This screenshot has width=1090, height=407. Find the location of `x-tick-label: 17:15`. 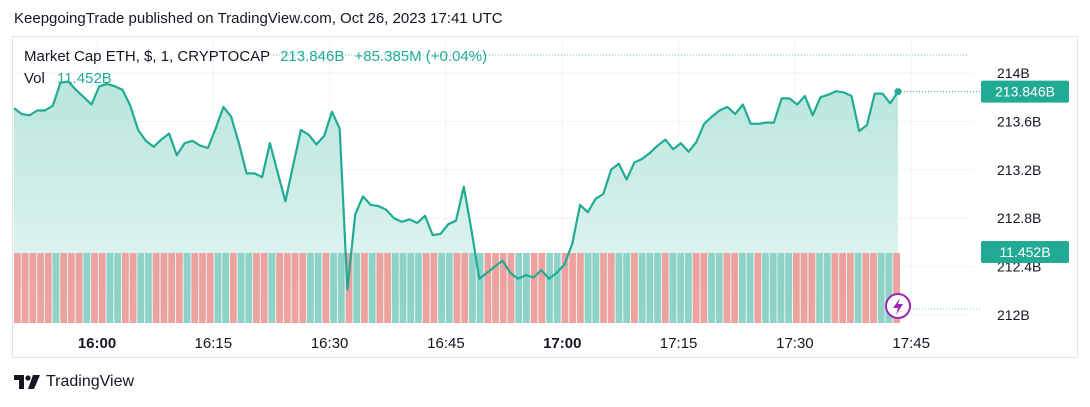

x-tick-label: 17:15 is located at coordinates (679, 343).